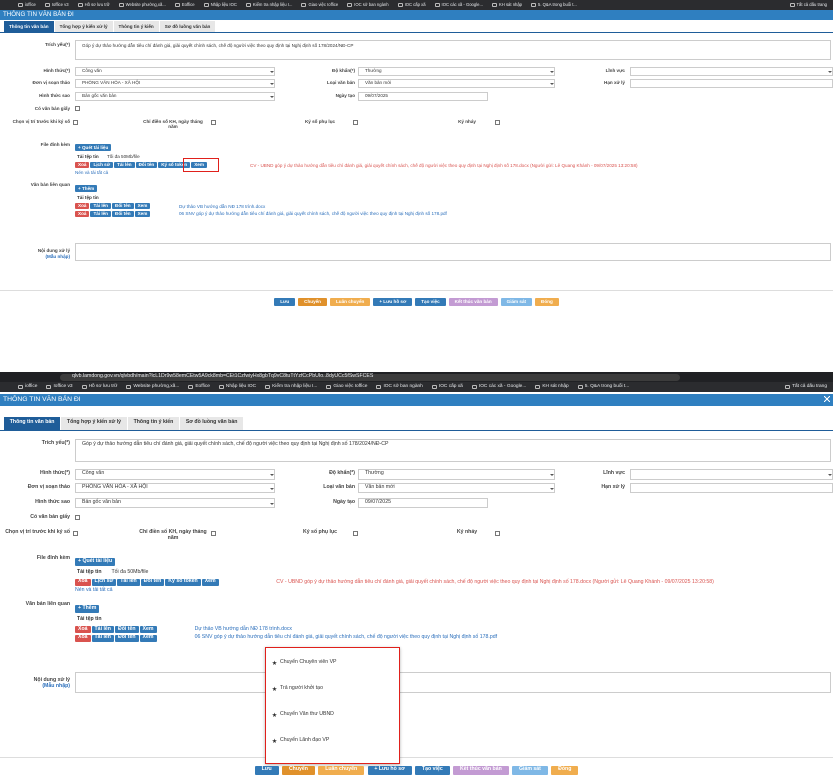  What do you see at coordinates (312, 302) in the screenshot?
I see `footer-button: Chuyển` at bounding box center [312, 302].